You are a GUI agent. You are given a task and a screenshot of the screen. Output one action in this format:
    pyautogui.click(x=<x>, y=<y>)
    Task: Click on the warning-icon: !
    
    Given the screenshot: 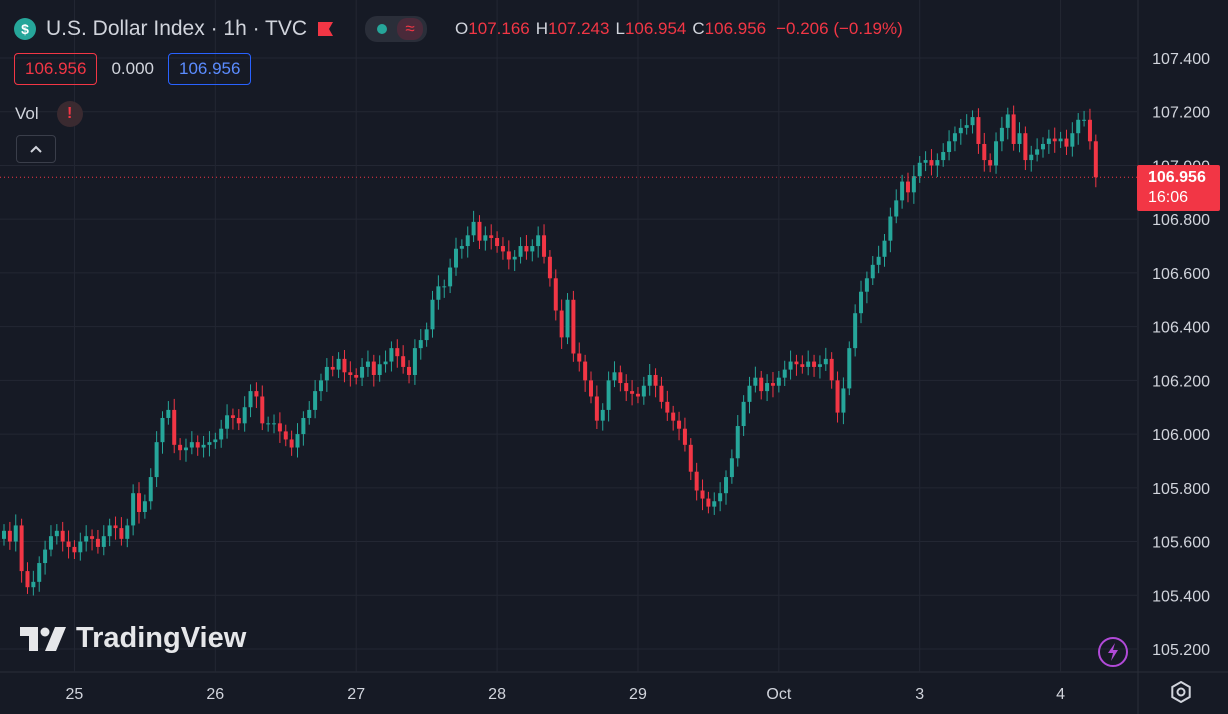 What is the action you would take?
    pyautogui.click(x=69, y=114)
    